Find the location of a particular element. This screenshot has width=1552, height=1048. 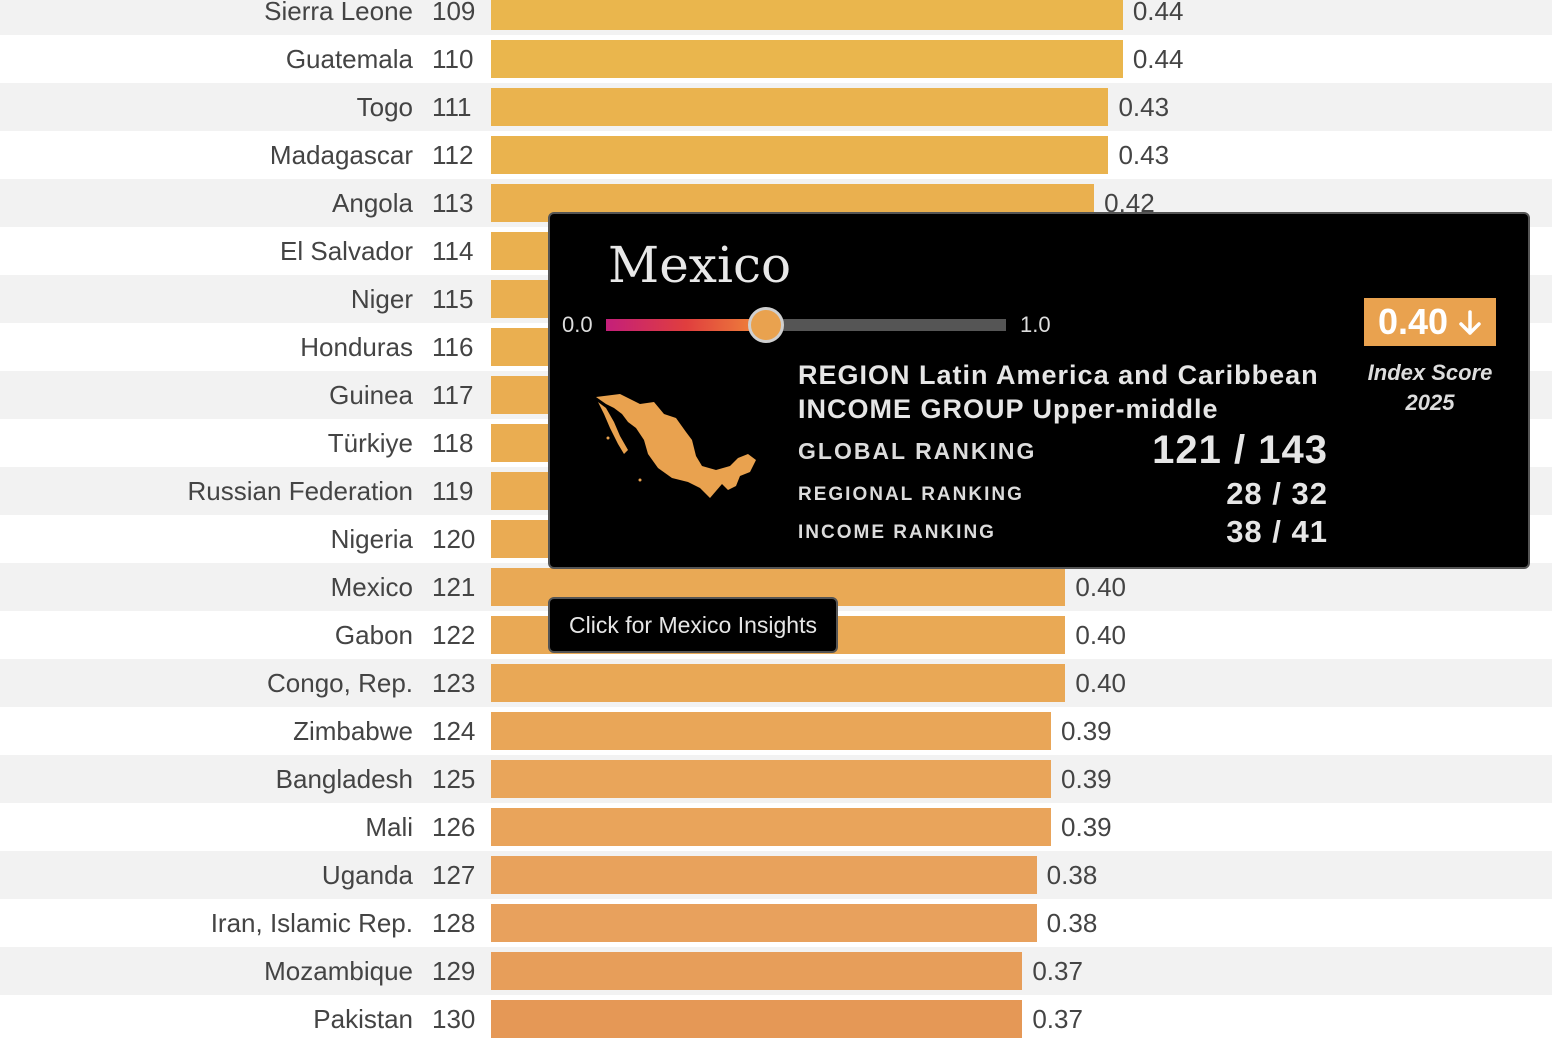

table-row: Mozambique 129 0.37 is located at coordinates (776, 971).